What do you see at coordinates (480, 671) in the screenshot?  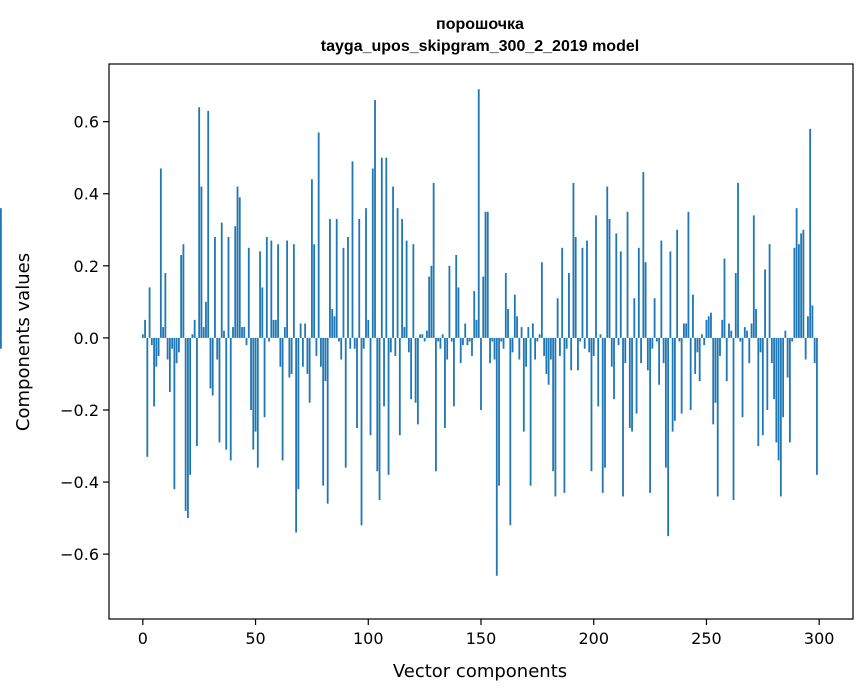 I see `x-axis-label: Vector components` at bounding box center [480, 671].